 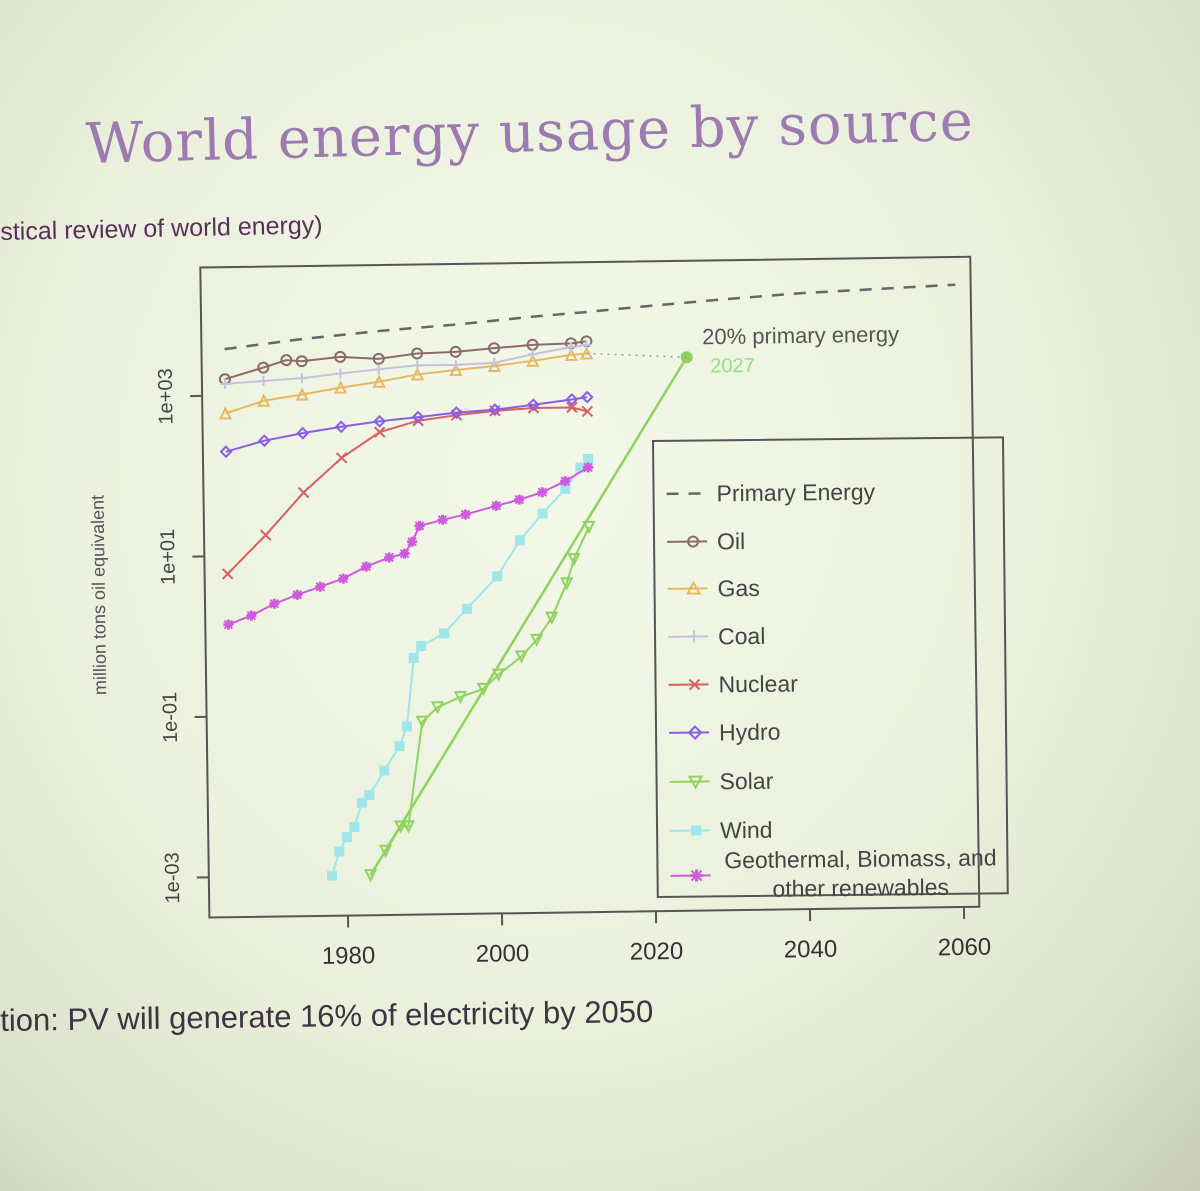 What do you see at coordinates (98, 595) in the screenshot?
I see `y-axis-label: million tons oil equivalent` at bounding box center [98, 595].